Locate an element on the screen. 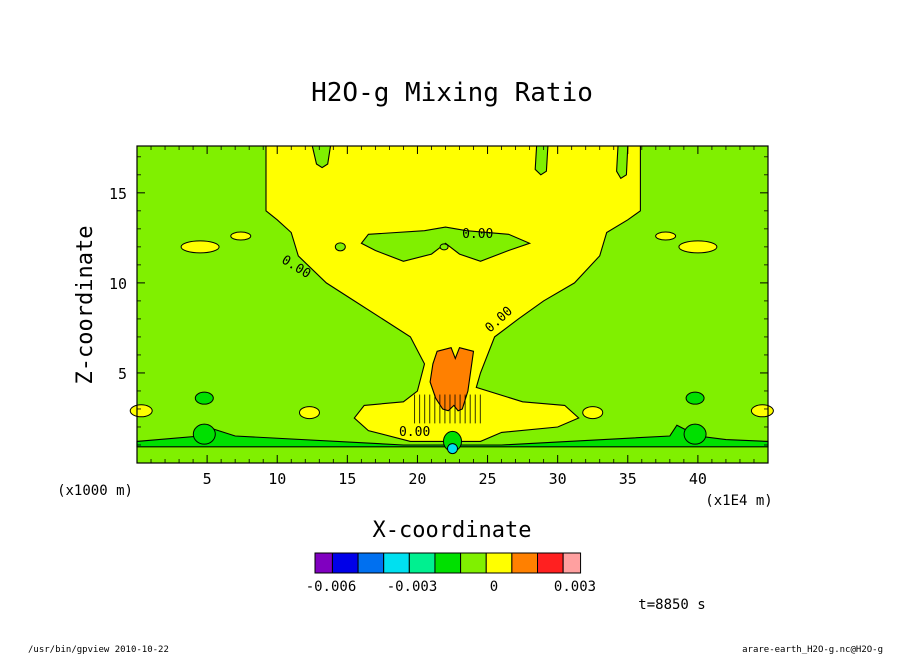 This screenshot has width=904, height=654. x-tick-label: 15 is located at coordinates (347, 479).